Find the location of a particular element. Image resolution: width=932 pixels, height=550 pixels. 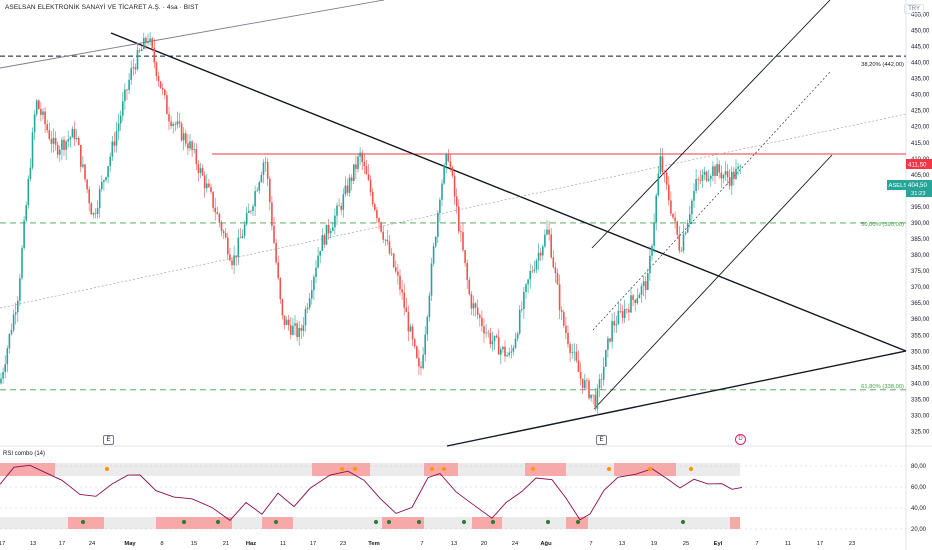

rsi-indicator-title: RSI combo (14) is located at coordinates (24, 454).